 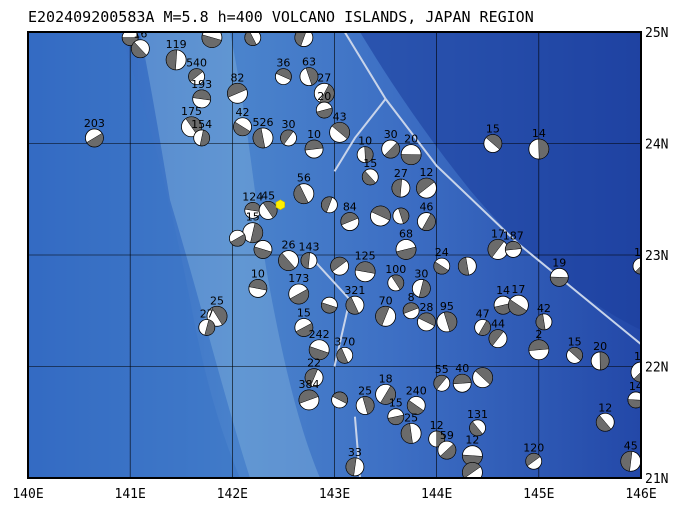 What do you see at coordinates (252, 196) in the screenshot?
I see `depth-label: 124` at bounding box center [252, 196].